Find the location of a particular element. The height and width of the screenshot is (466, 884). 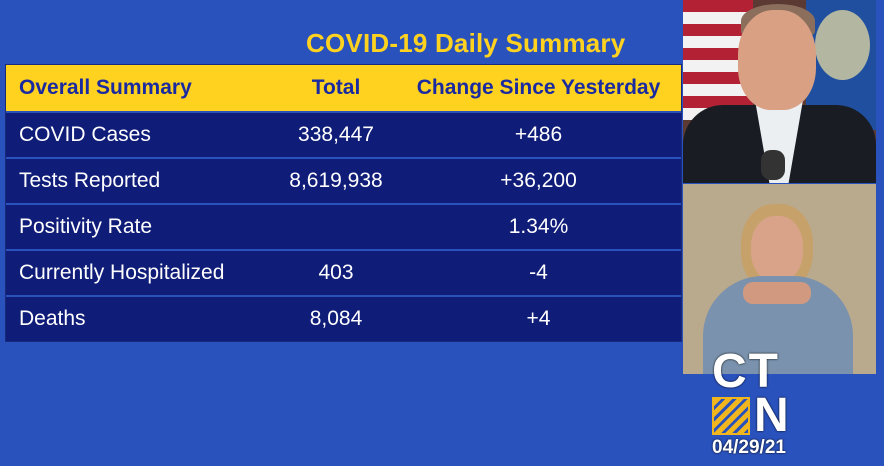

row-label: Tests Reported is located at coordinates (90, 180).